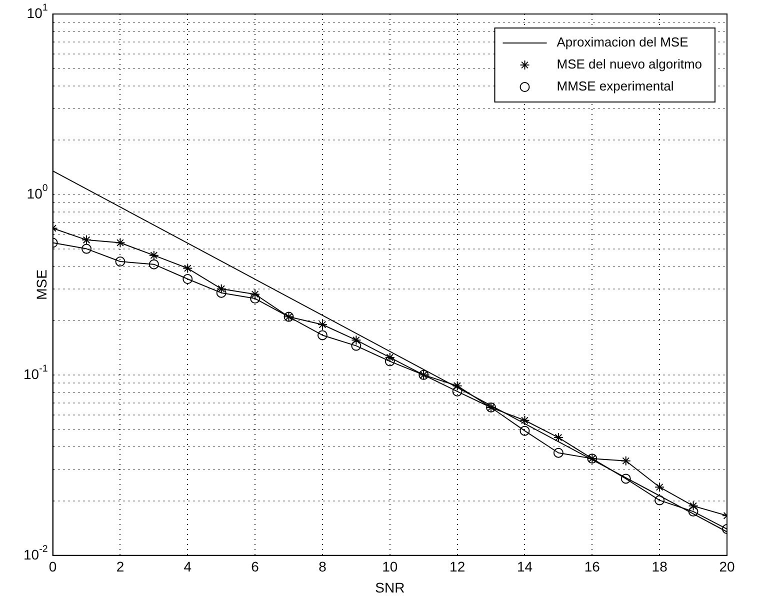 This screenshot has height=601, width=757. Describe the element at coordinates (615, 86) in the screenshot. I see `legend-label: MMSE experimental` at that location.